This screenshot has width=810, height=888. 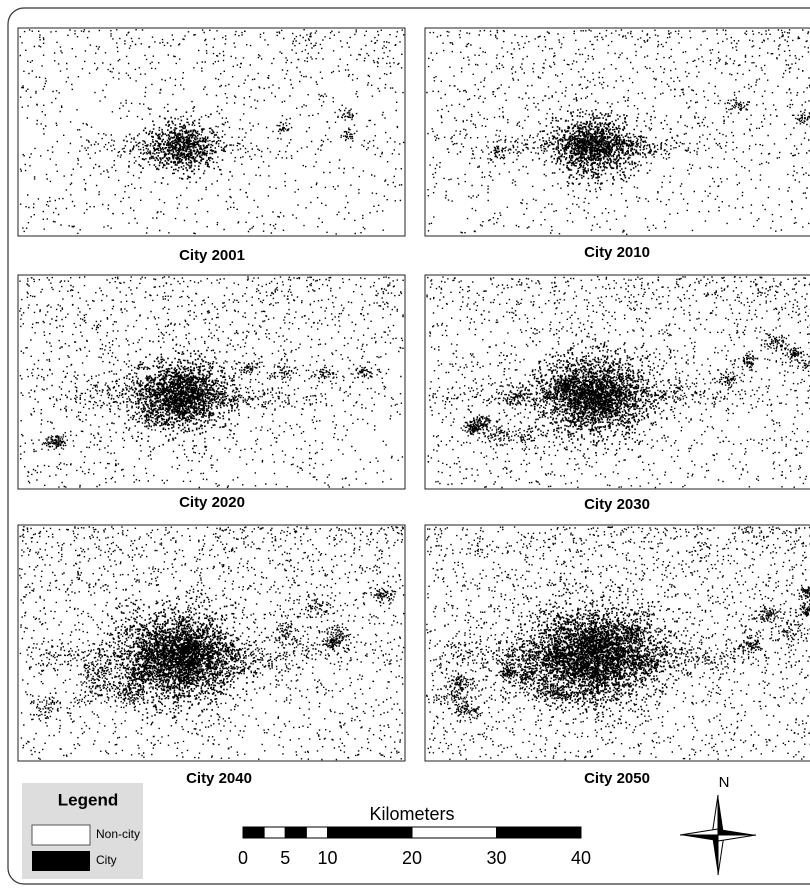 I want to click on panel-caption: City 2040, so click(x=219, y=778).